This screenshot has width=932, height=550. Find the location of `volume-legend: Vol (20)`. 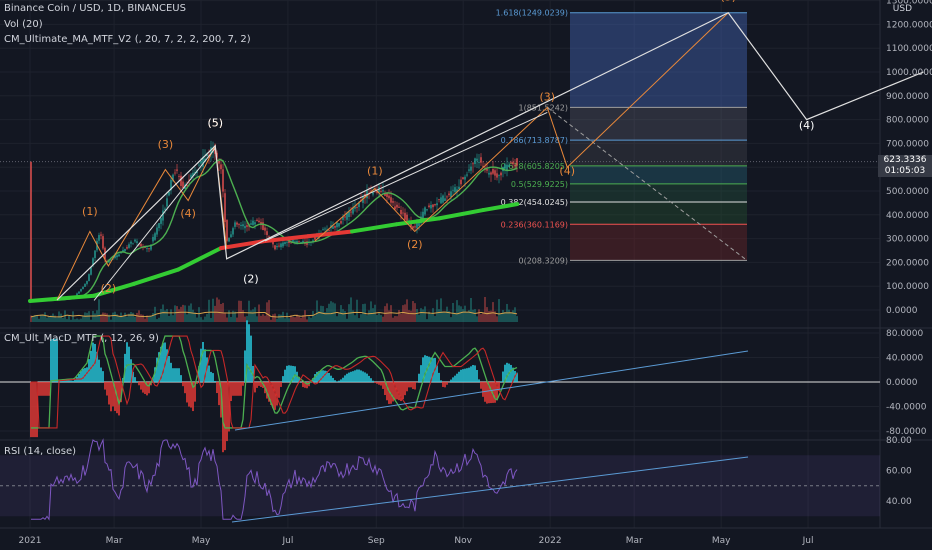

volume-legend: Vol (20) is located at coordinates (23, 24).